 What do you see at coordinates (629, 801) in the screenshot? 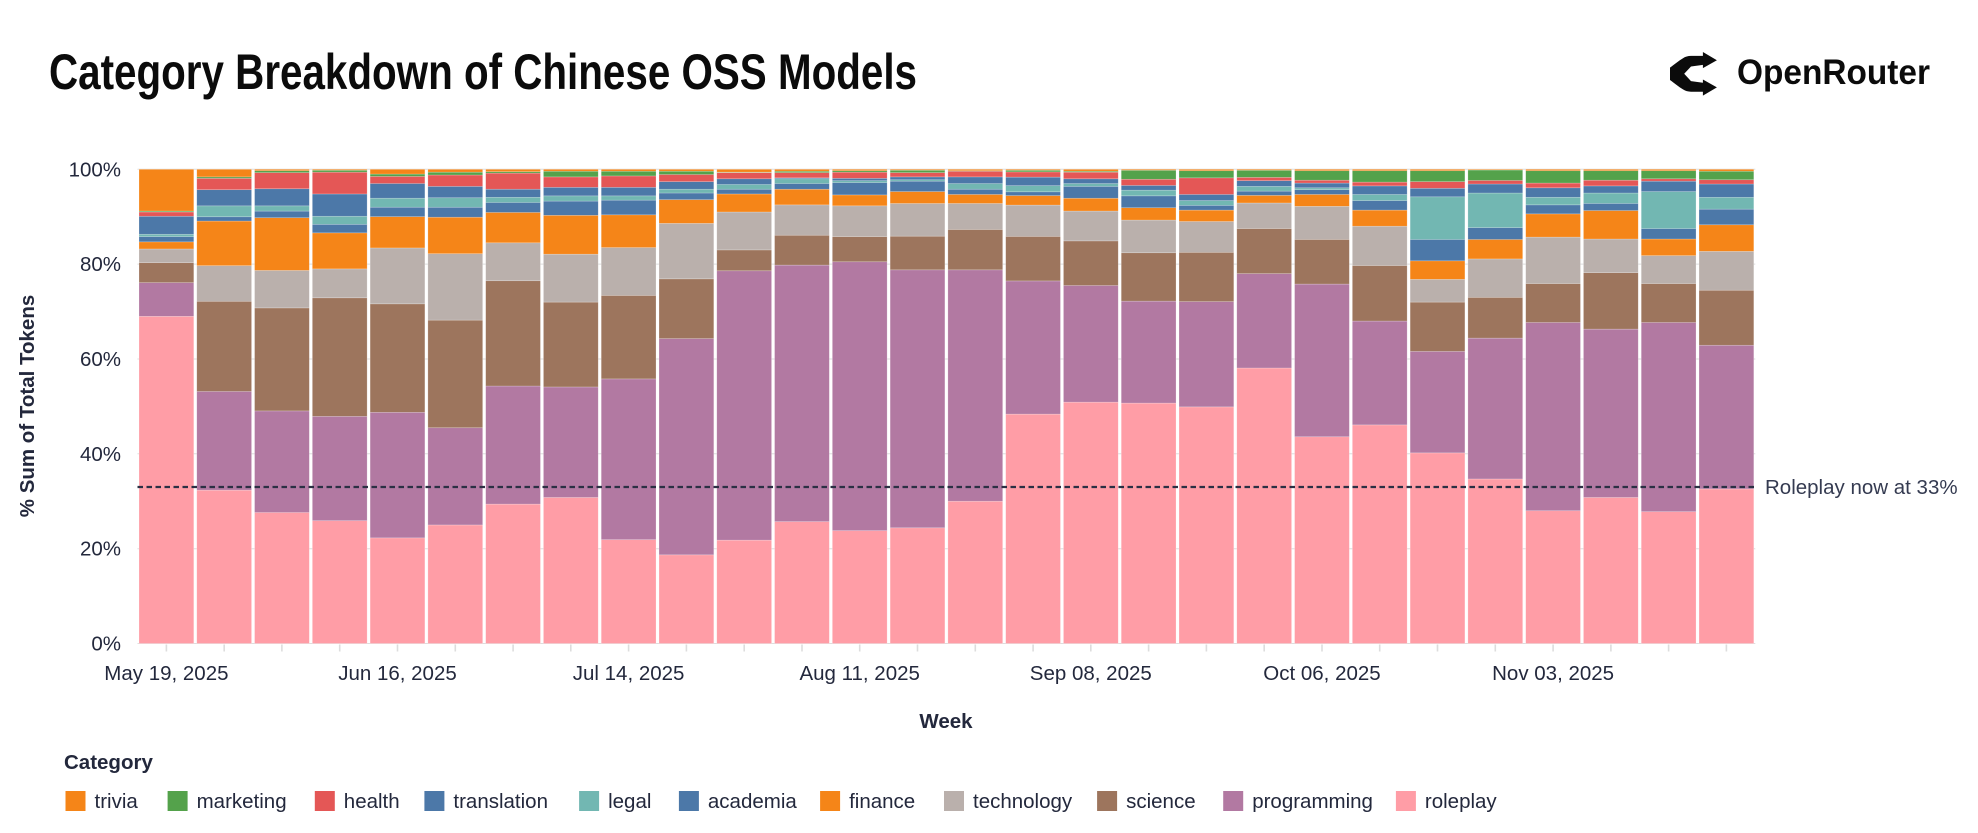
I see `svg-text: legal` at bounding box center [629, 801].